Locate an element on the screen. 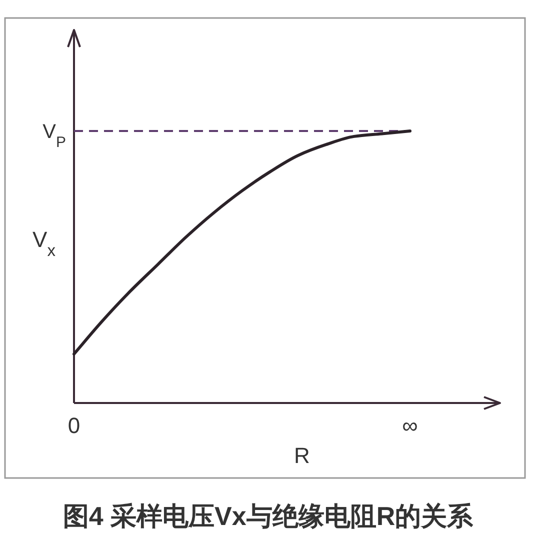 The height and width of the screenshot is (549, 536). y-axis-title: V$_{x}$ is located at coordinates (44, 243).